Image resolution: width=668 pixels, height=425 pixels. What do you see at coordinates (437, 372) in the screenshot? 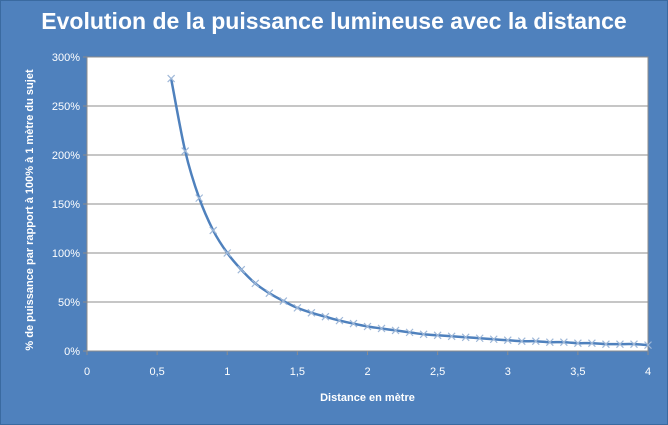
I see `x-tick-label: 2,5` at bounding box center [437, 372].